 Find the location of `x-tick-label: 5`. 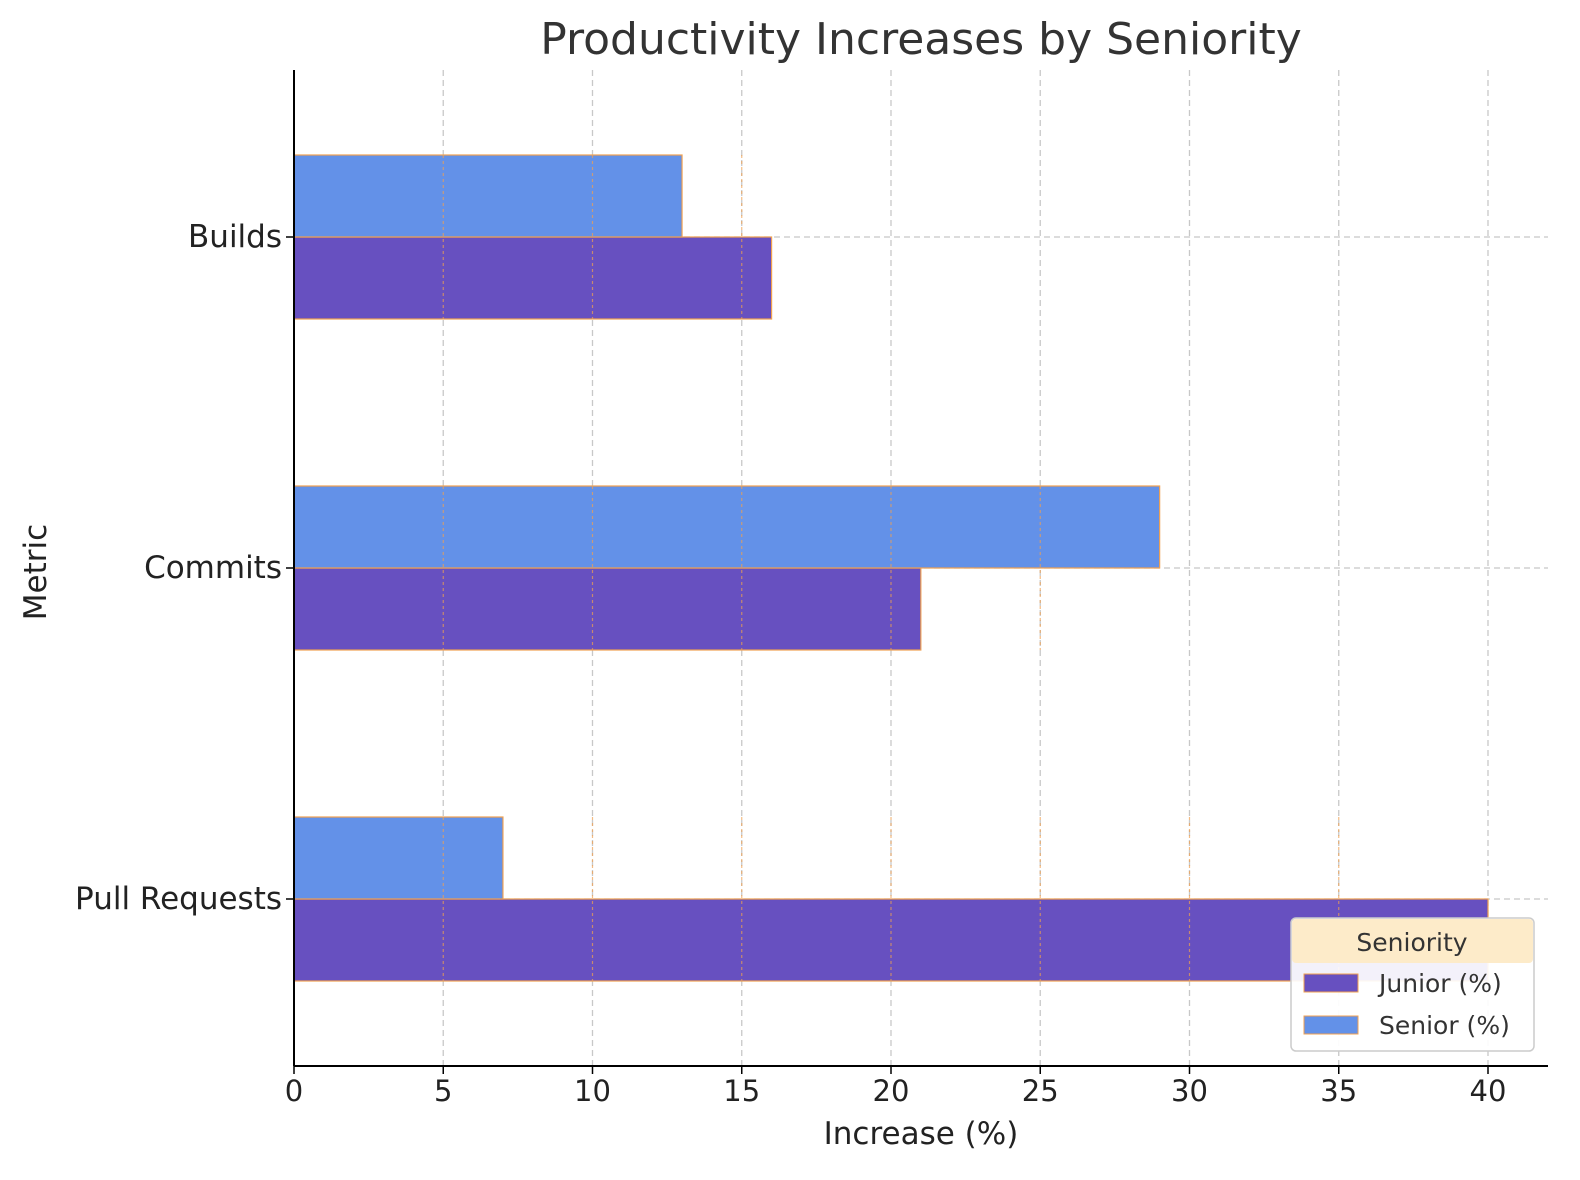

x-tick-label: 5 is located at coordinates (443, 1091).